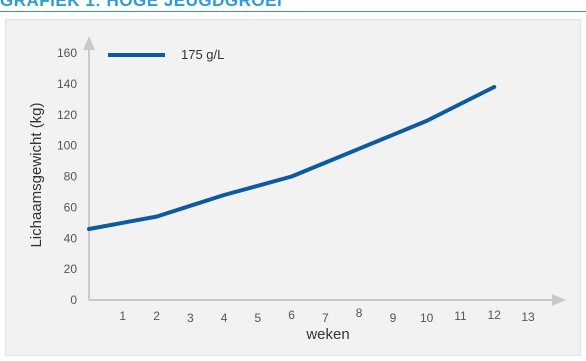 This screenshot has width=586, height=361. I want to click on x-tick-label: 12, so click(495, 315).